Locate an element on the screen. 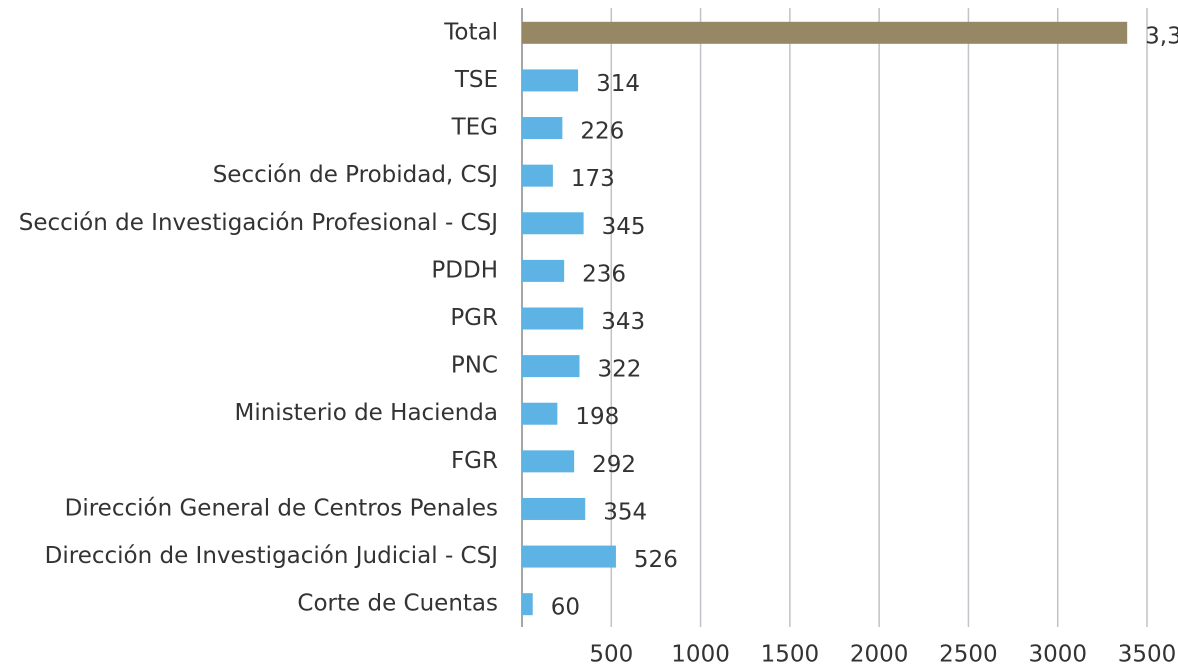 This screenshot has width=1178, height=667. y-tick-label: Ministerio de Hacienda is located at coordinates (367, 413).